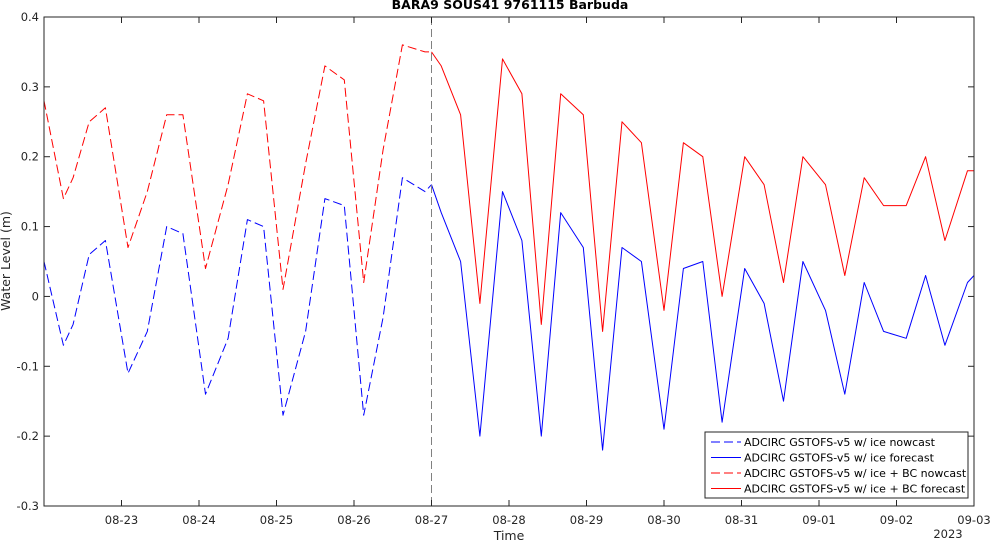 The image size is (992, 541). I want to click on legend-label: ADCIRC GSTOFS-v5 w/ ice + BC nowcast, so click(855, 473).